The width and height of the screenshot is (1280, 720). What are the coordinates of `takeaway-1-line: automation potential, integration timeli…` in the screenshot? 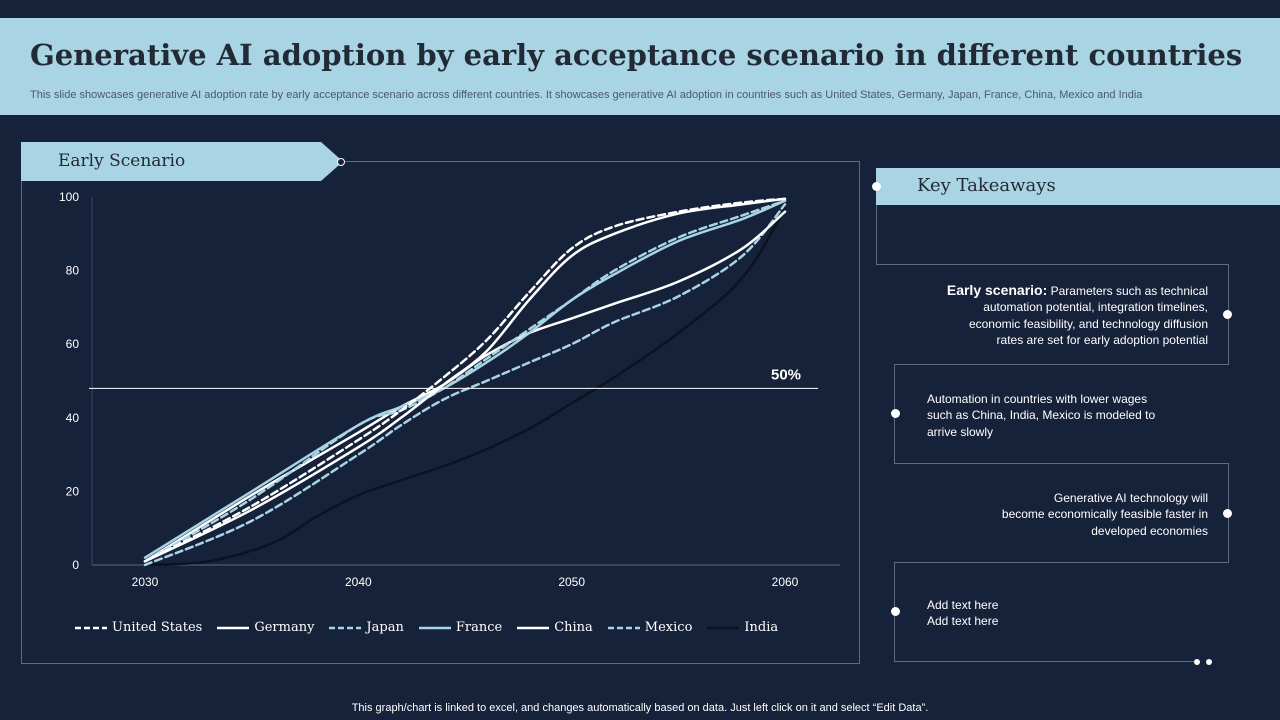 It's located at (1095, 307).